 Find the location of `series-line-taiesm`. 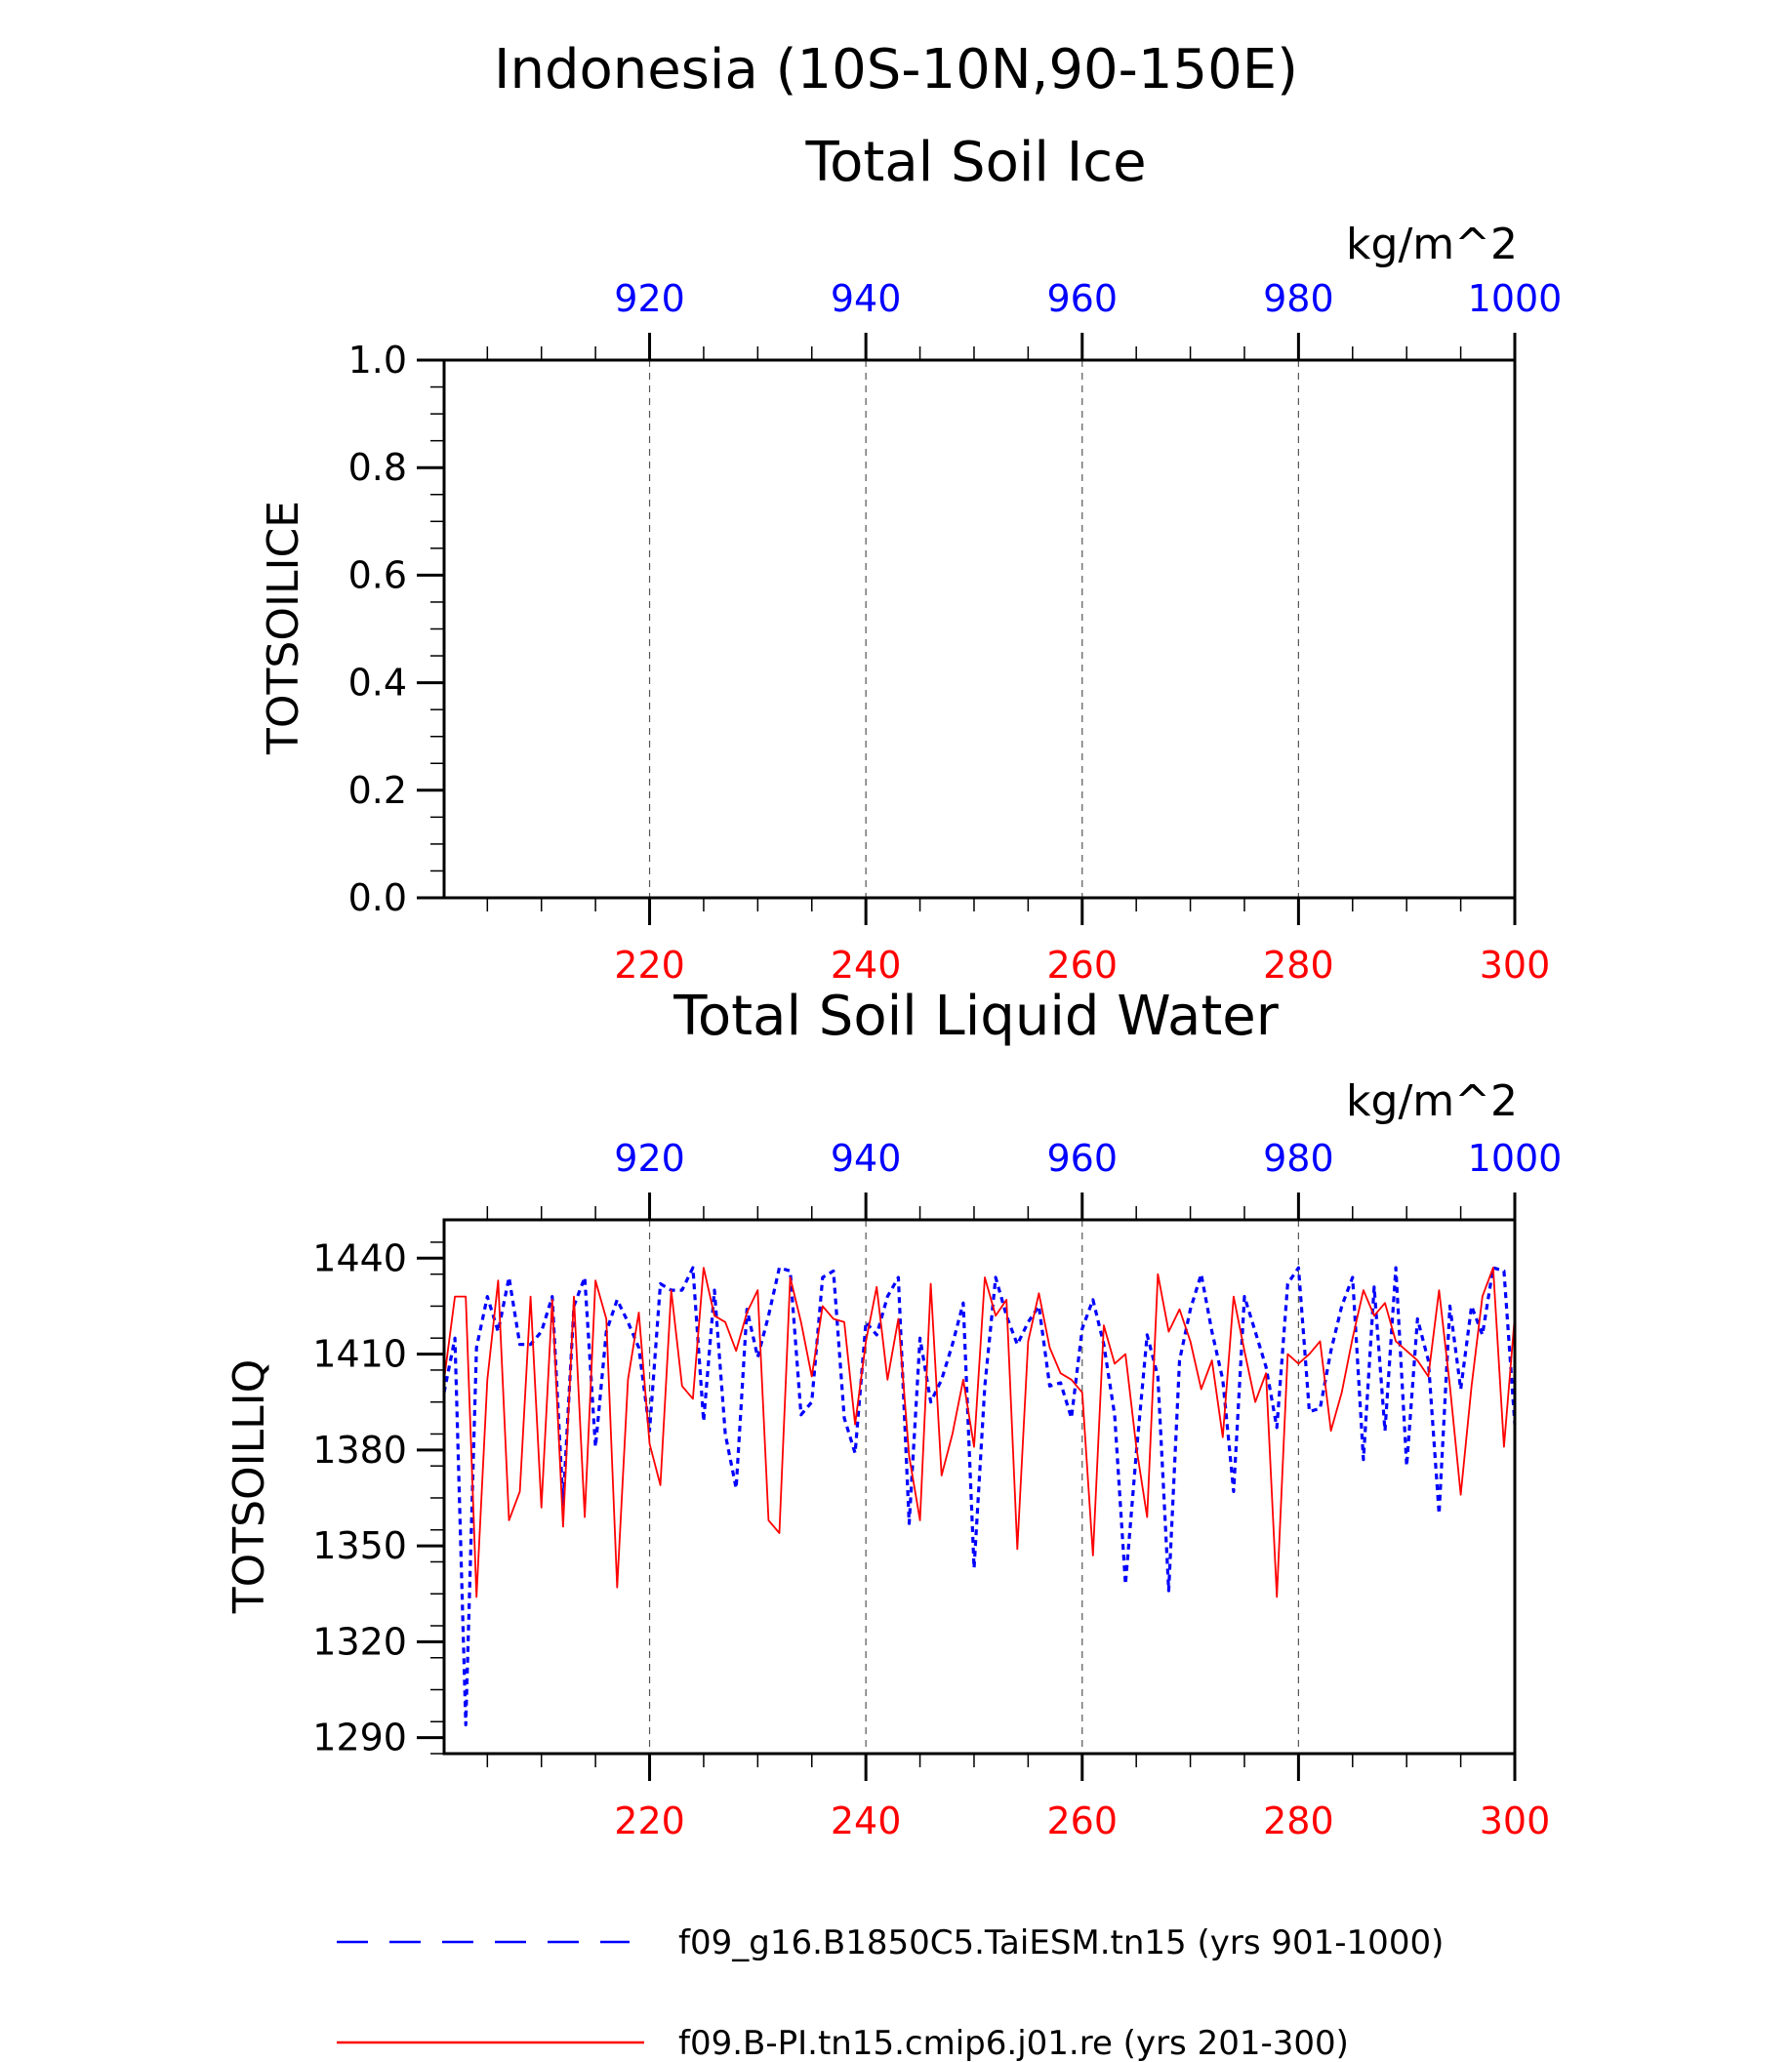

series-line-taiesm is located at coordinates (979, 1496).